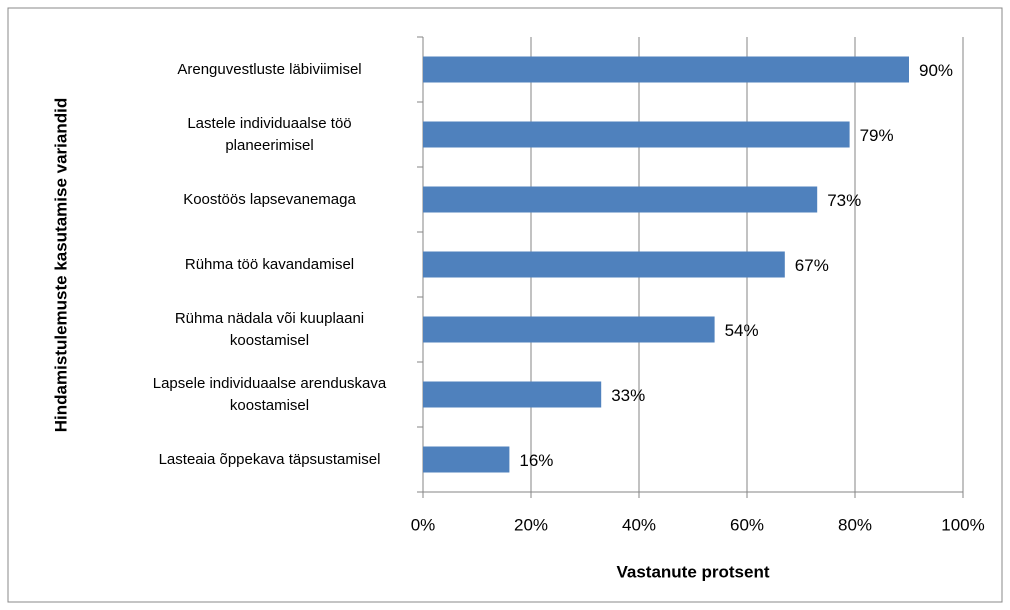 Image resolution: width=1010 pixels, height=610 pixels. Describe the element at coordinates (812, 265) in the screenshot. I see `value-label: 67%` at that location.